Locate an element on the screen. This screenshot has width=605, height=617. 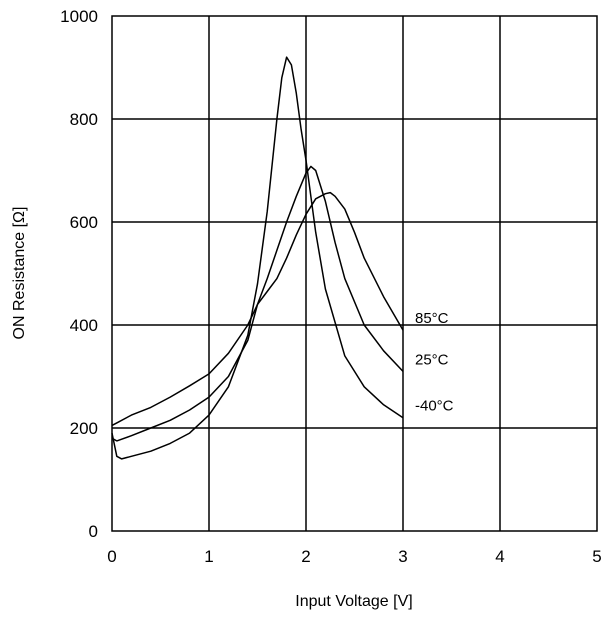
y-tick-labels: 0 200 400 600 800 1000 is located at coordinates (79, 274).